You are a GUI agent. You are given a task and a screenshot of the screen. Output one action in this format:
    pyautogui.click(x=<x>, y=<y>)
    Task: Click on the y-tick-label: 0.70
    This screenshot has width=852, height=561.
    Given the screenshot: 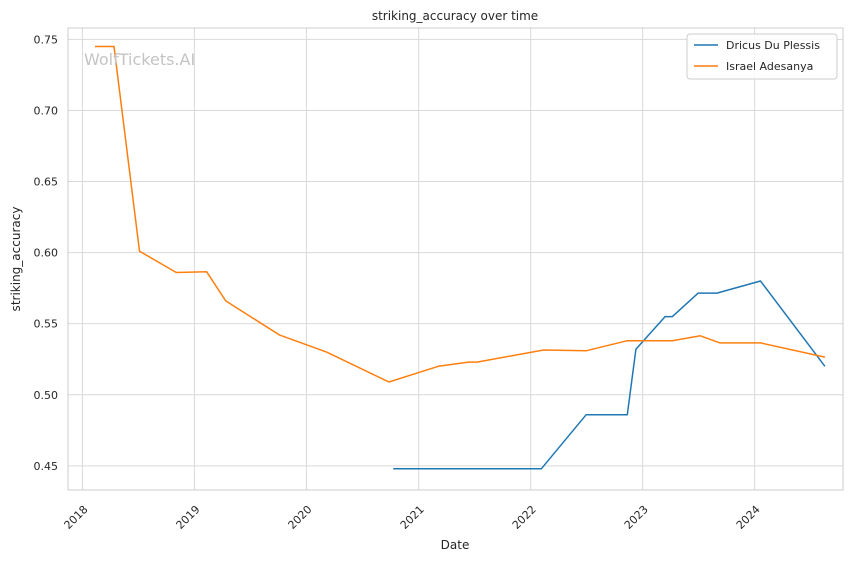 What is the action you would take?
    pyautogui.click(x=46, y=110)
    